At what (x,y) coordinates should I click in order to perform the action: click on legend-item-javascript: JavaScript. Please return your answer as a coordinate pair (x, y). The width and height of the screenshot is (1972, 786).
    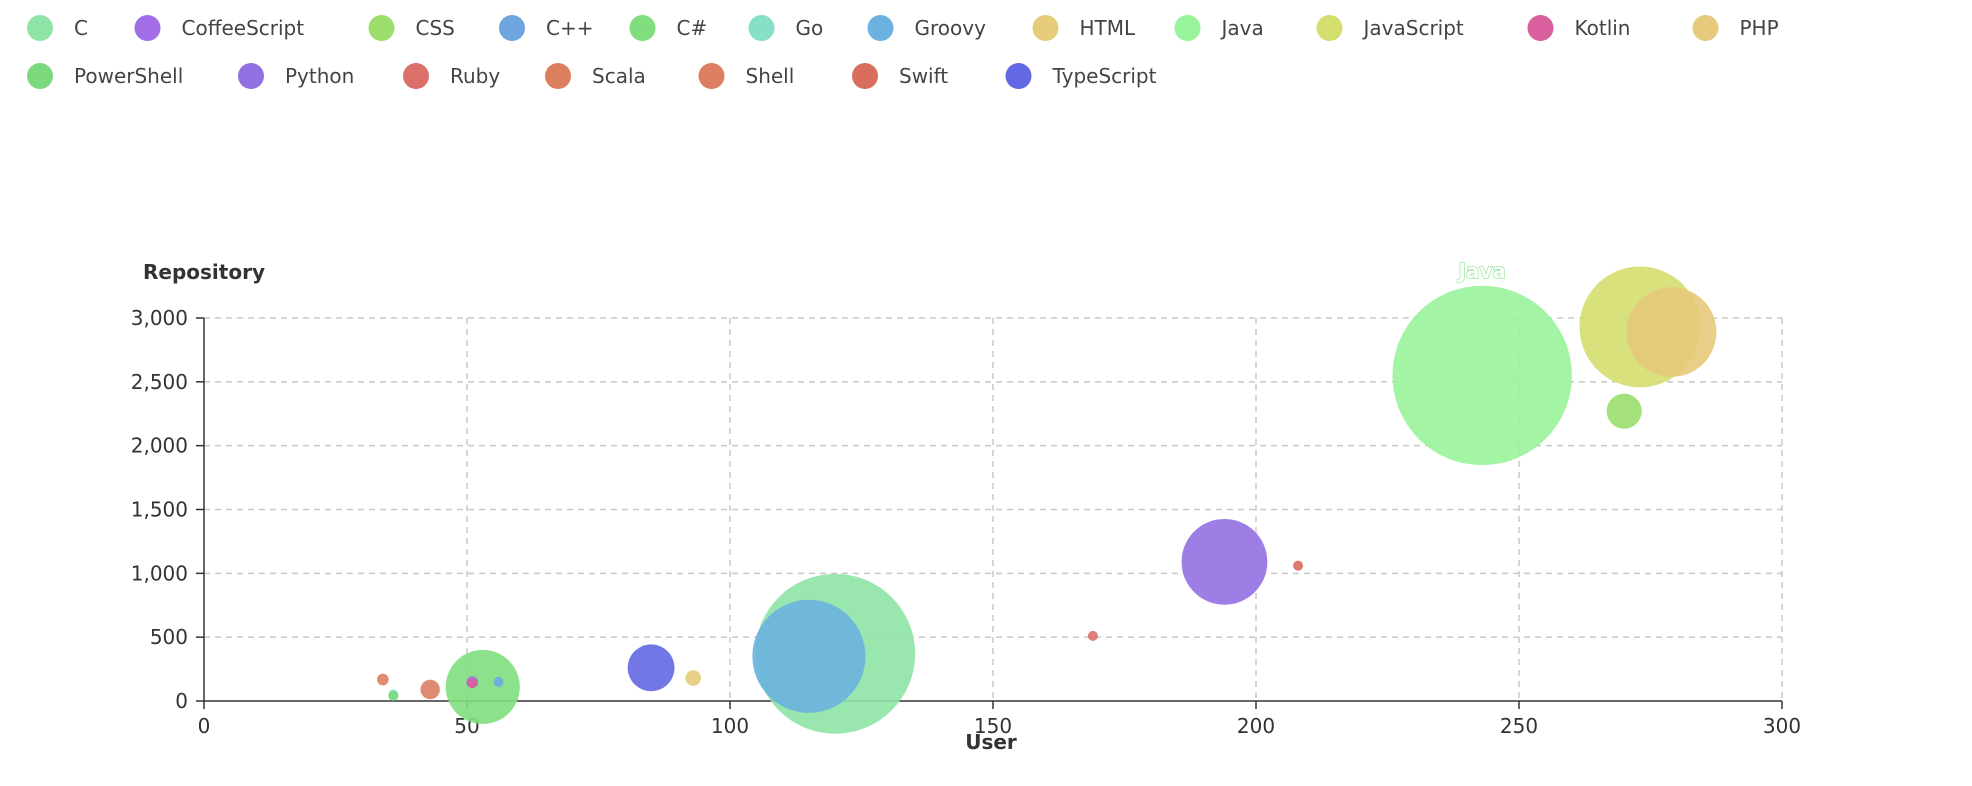
    Looking at the image, I should click on (1390, 28).